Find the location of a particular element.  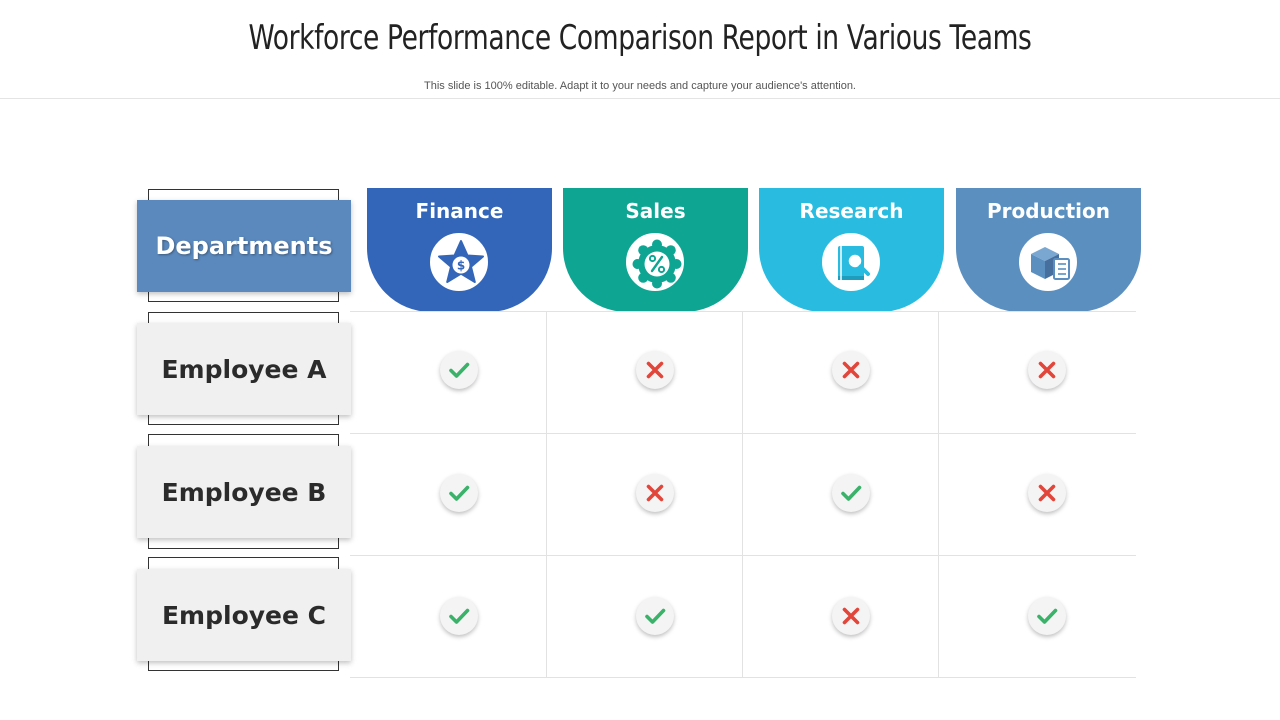

departments-label: Departments is located at coordinates (244, 246).